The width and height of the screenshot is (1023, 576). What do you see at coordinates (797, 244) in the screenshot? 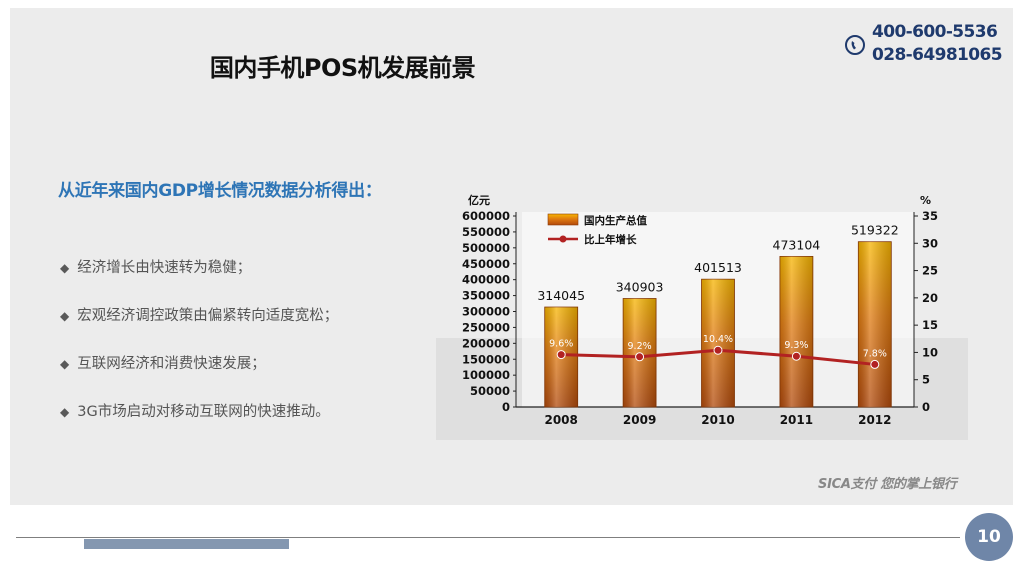
I see `bar-value-label: 473104` at bounding box center [797, 244].